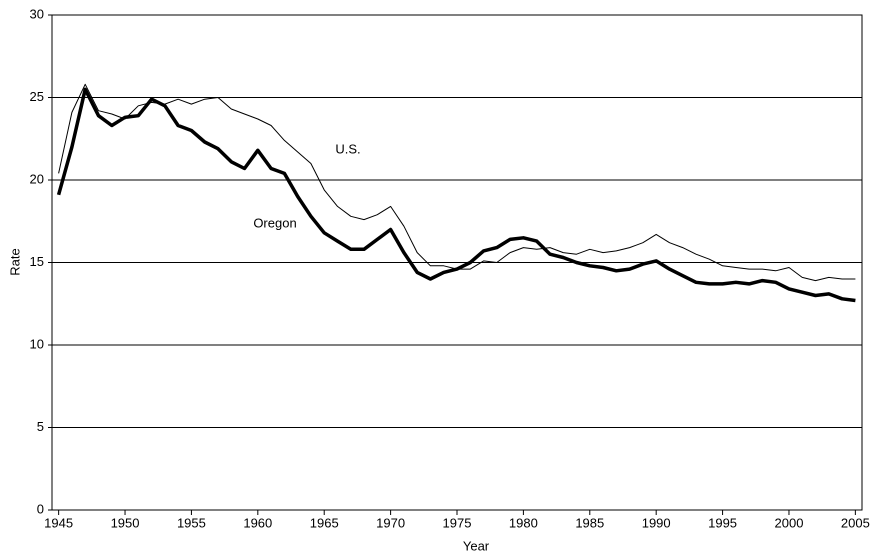 This screenshot has width=877, height=556. I want to click on x-axis-label: Year, so click(476, 545).